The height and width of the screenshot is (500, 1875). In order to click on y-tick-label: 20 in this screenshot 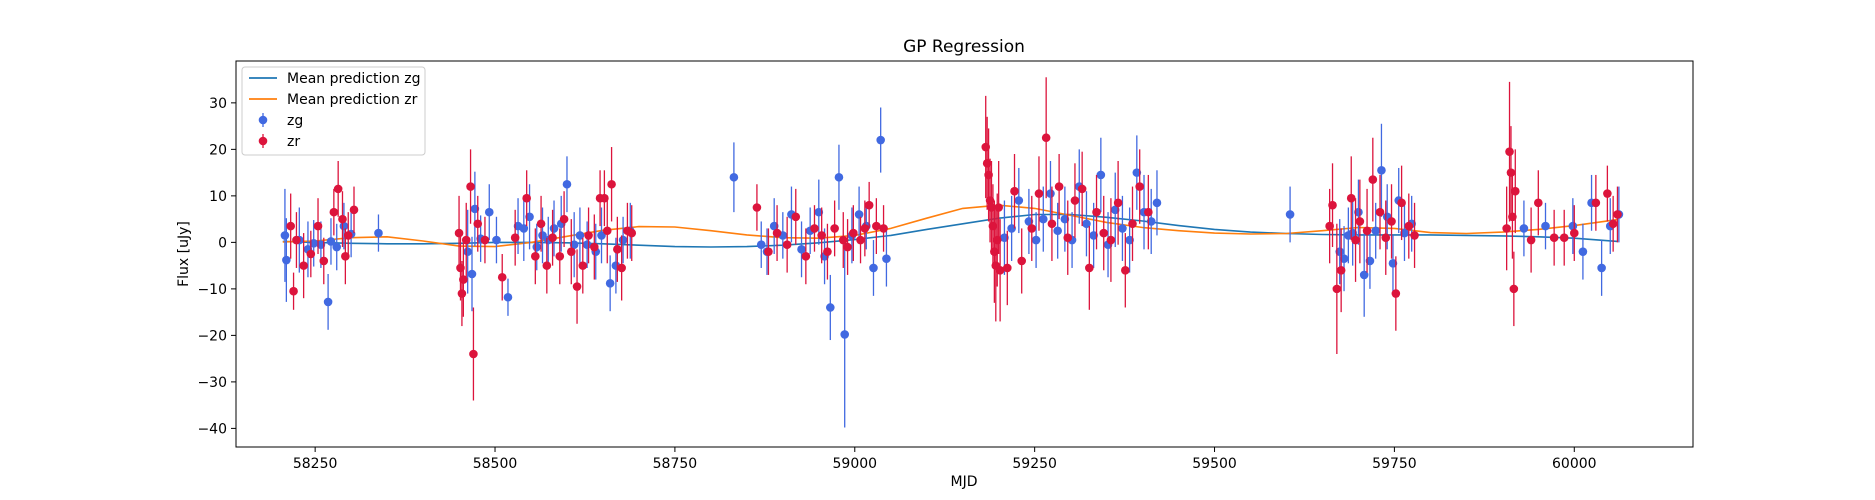, I will do `click(218, 150)`.